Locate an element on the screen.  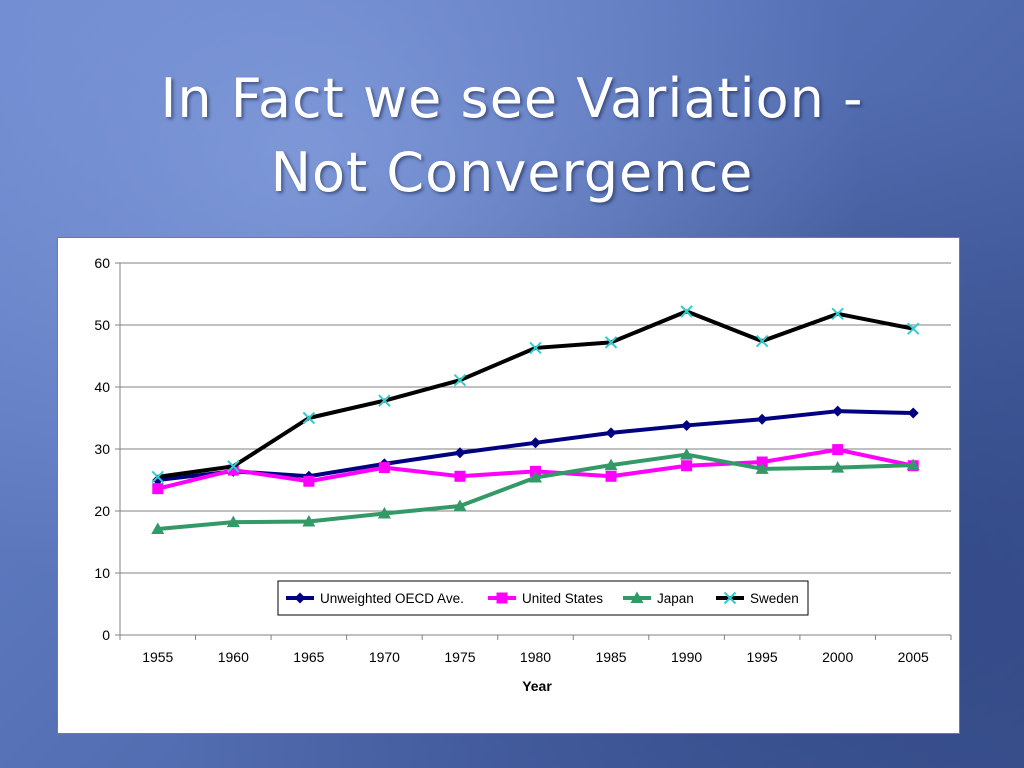
legend-label: Japan is located at coordinates (675, 598).